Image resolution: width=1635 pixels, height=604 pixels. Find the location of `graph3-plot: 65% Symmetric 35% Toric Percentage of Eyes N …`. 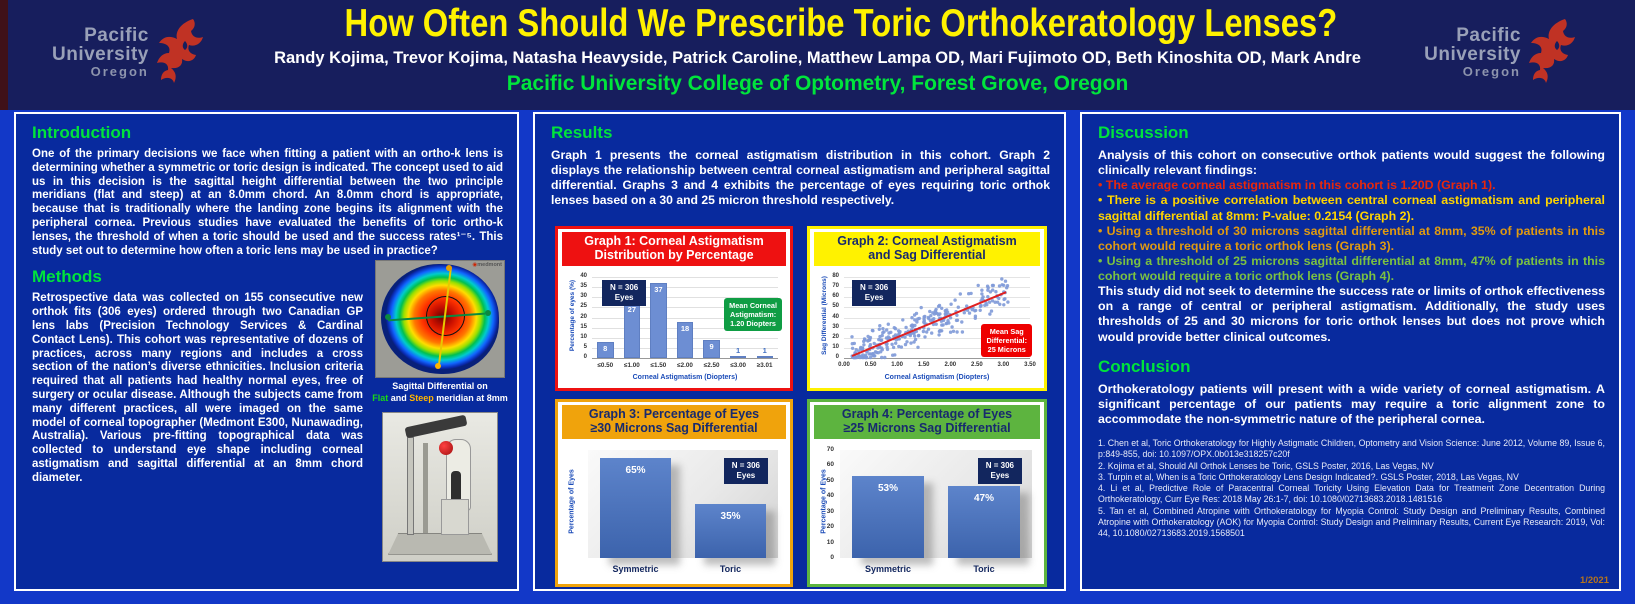

graph3-plot: 65% Symmetric 35% Toric Percentage of Eyes N … is located at coordinates (674, 510).